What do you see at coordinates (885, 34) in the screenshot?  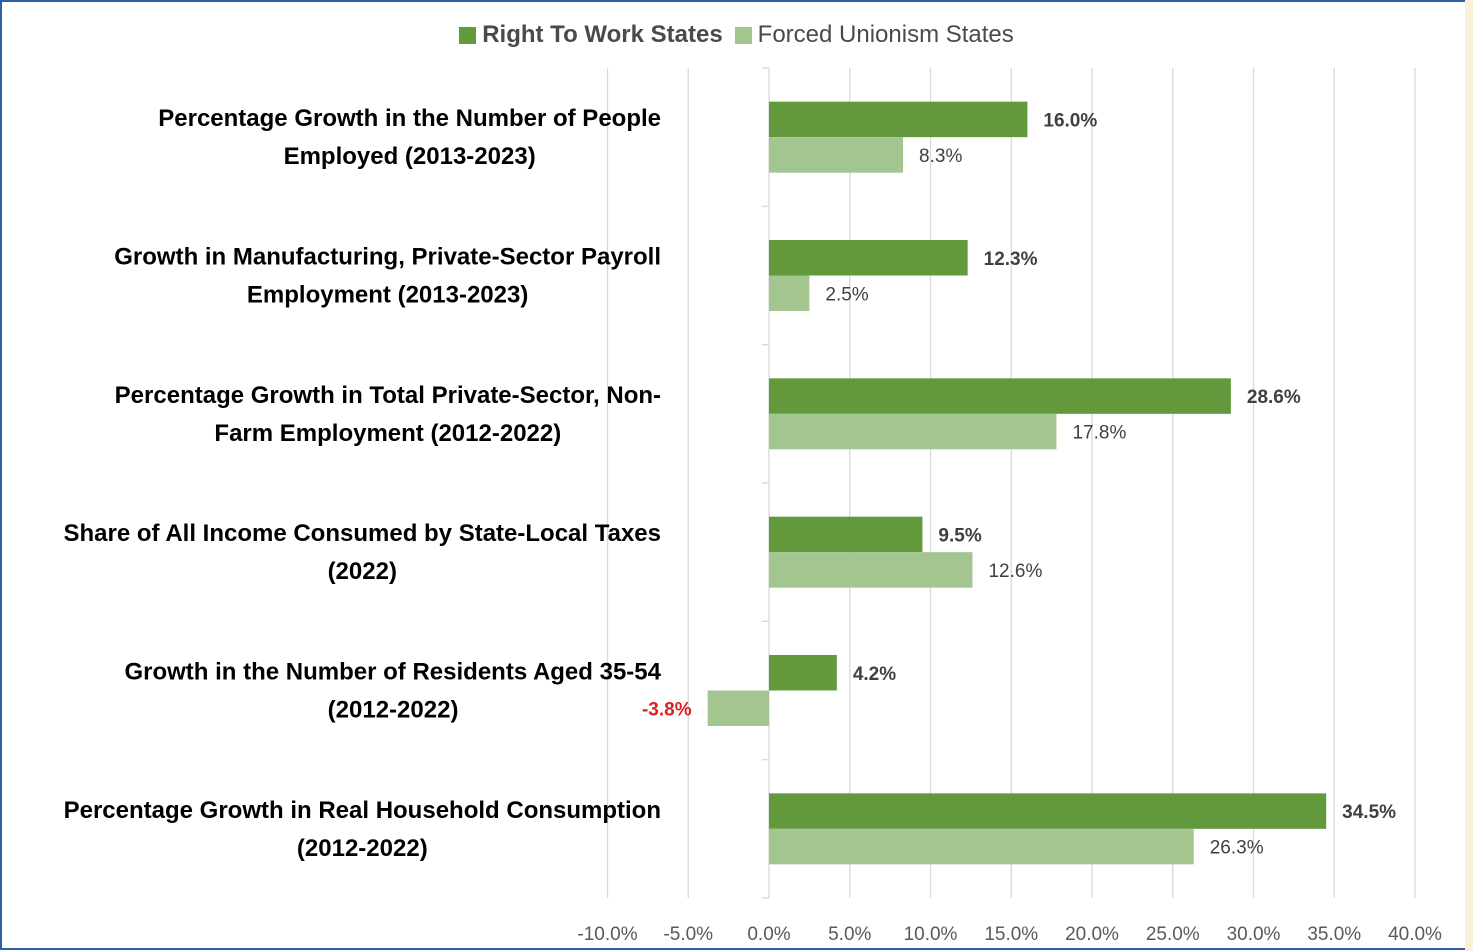 I see `legend-label-forced-unionism: Forced Unionism States` at bounding box center [885, 34].